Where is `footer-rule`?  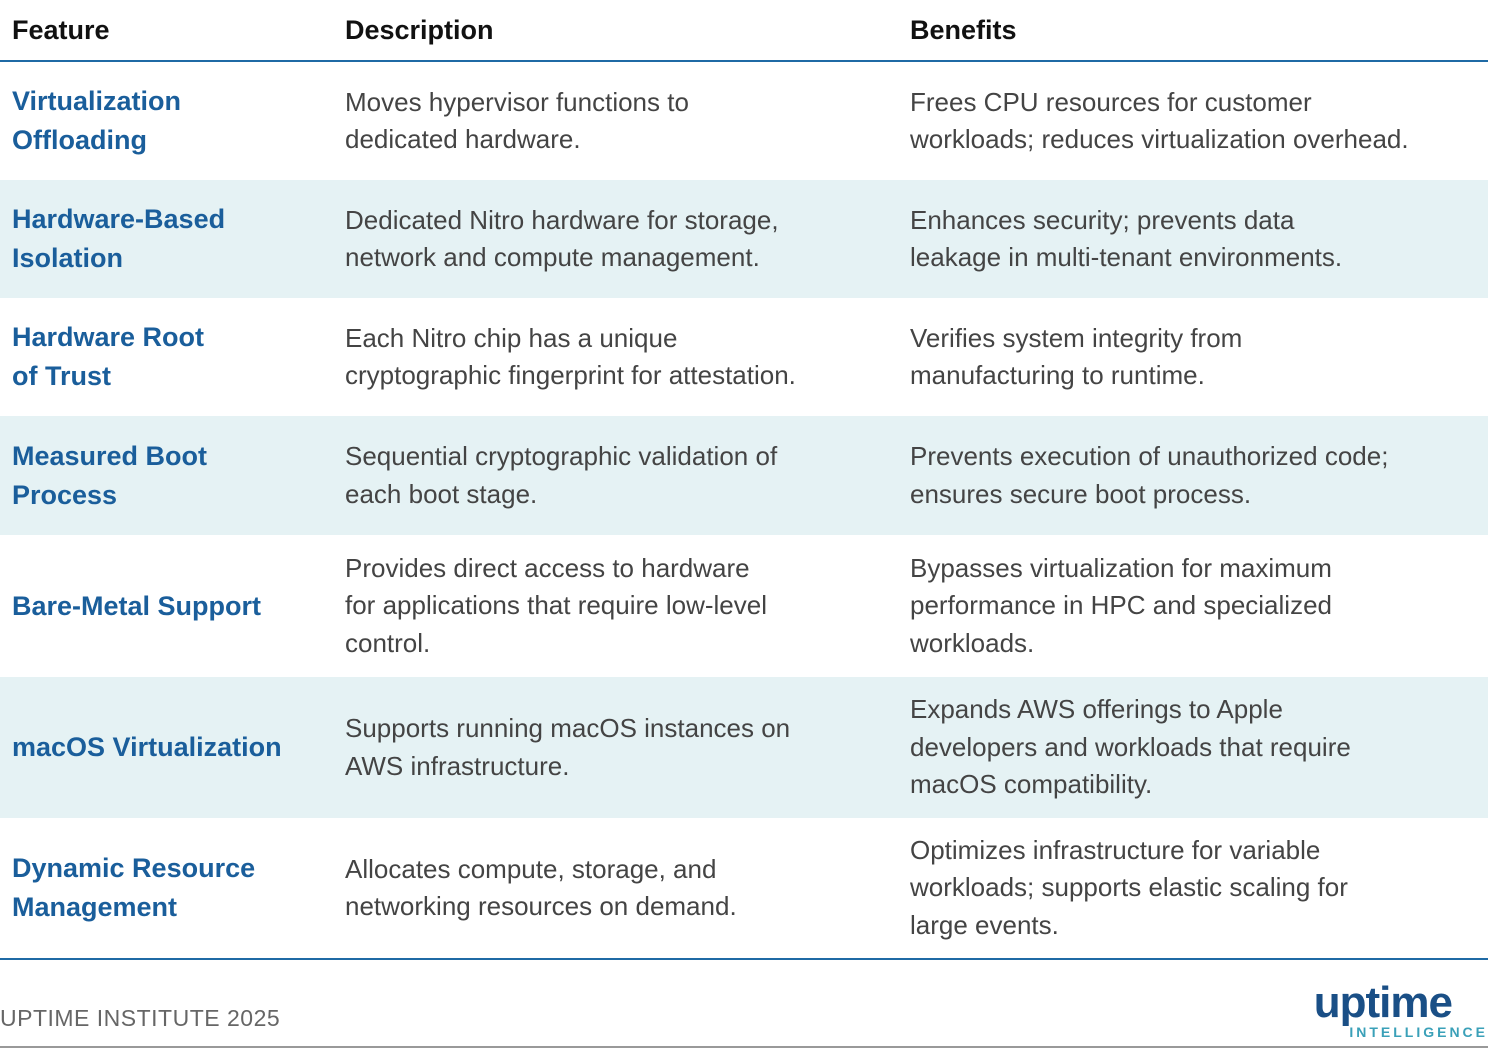
footer-rule is located at coordinates (744, 1047).